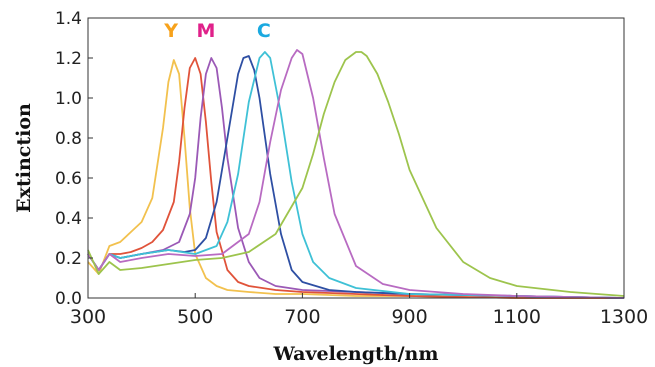  Describe the element at coordinates (264, 31) in the screenshot. I see `peak-label-c: C` at that location.